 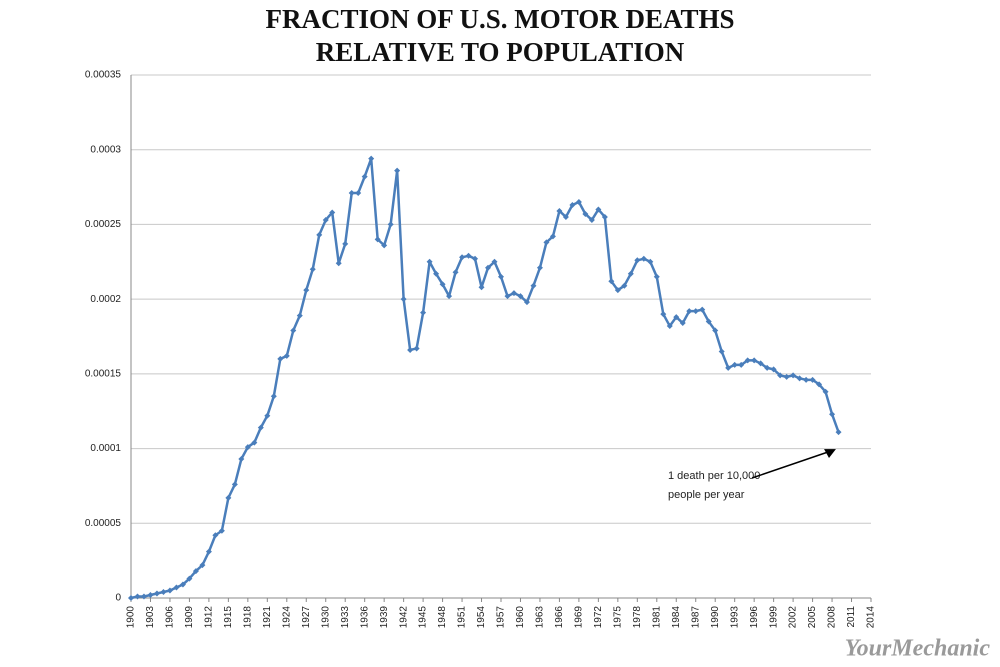 What do you see at coordinates (695, 617) in the screenshot?
I see `x-tick-label: 1987` at bounding box center [695, 617].